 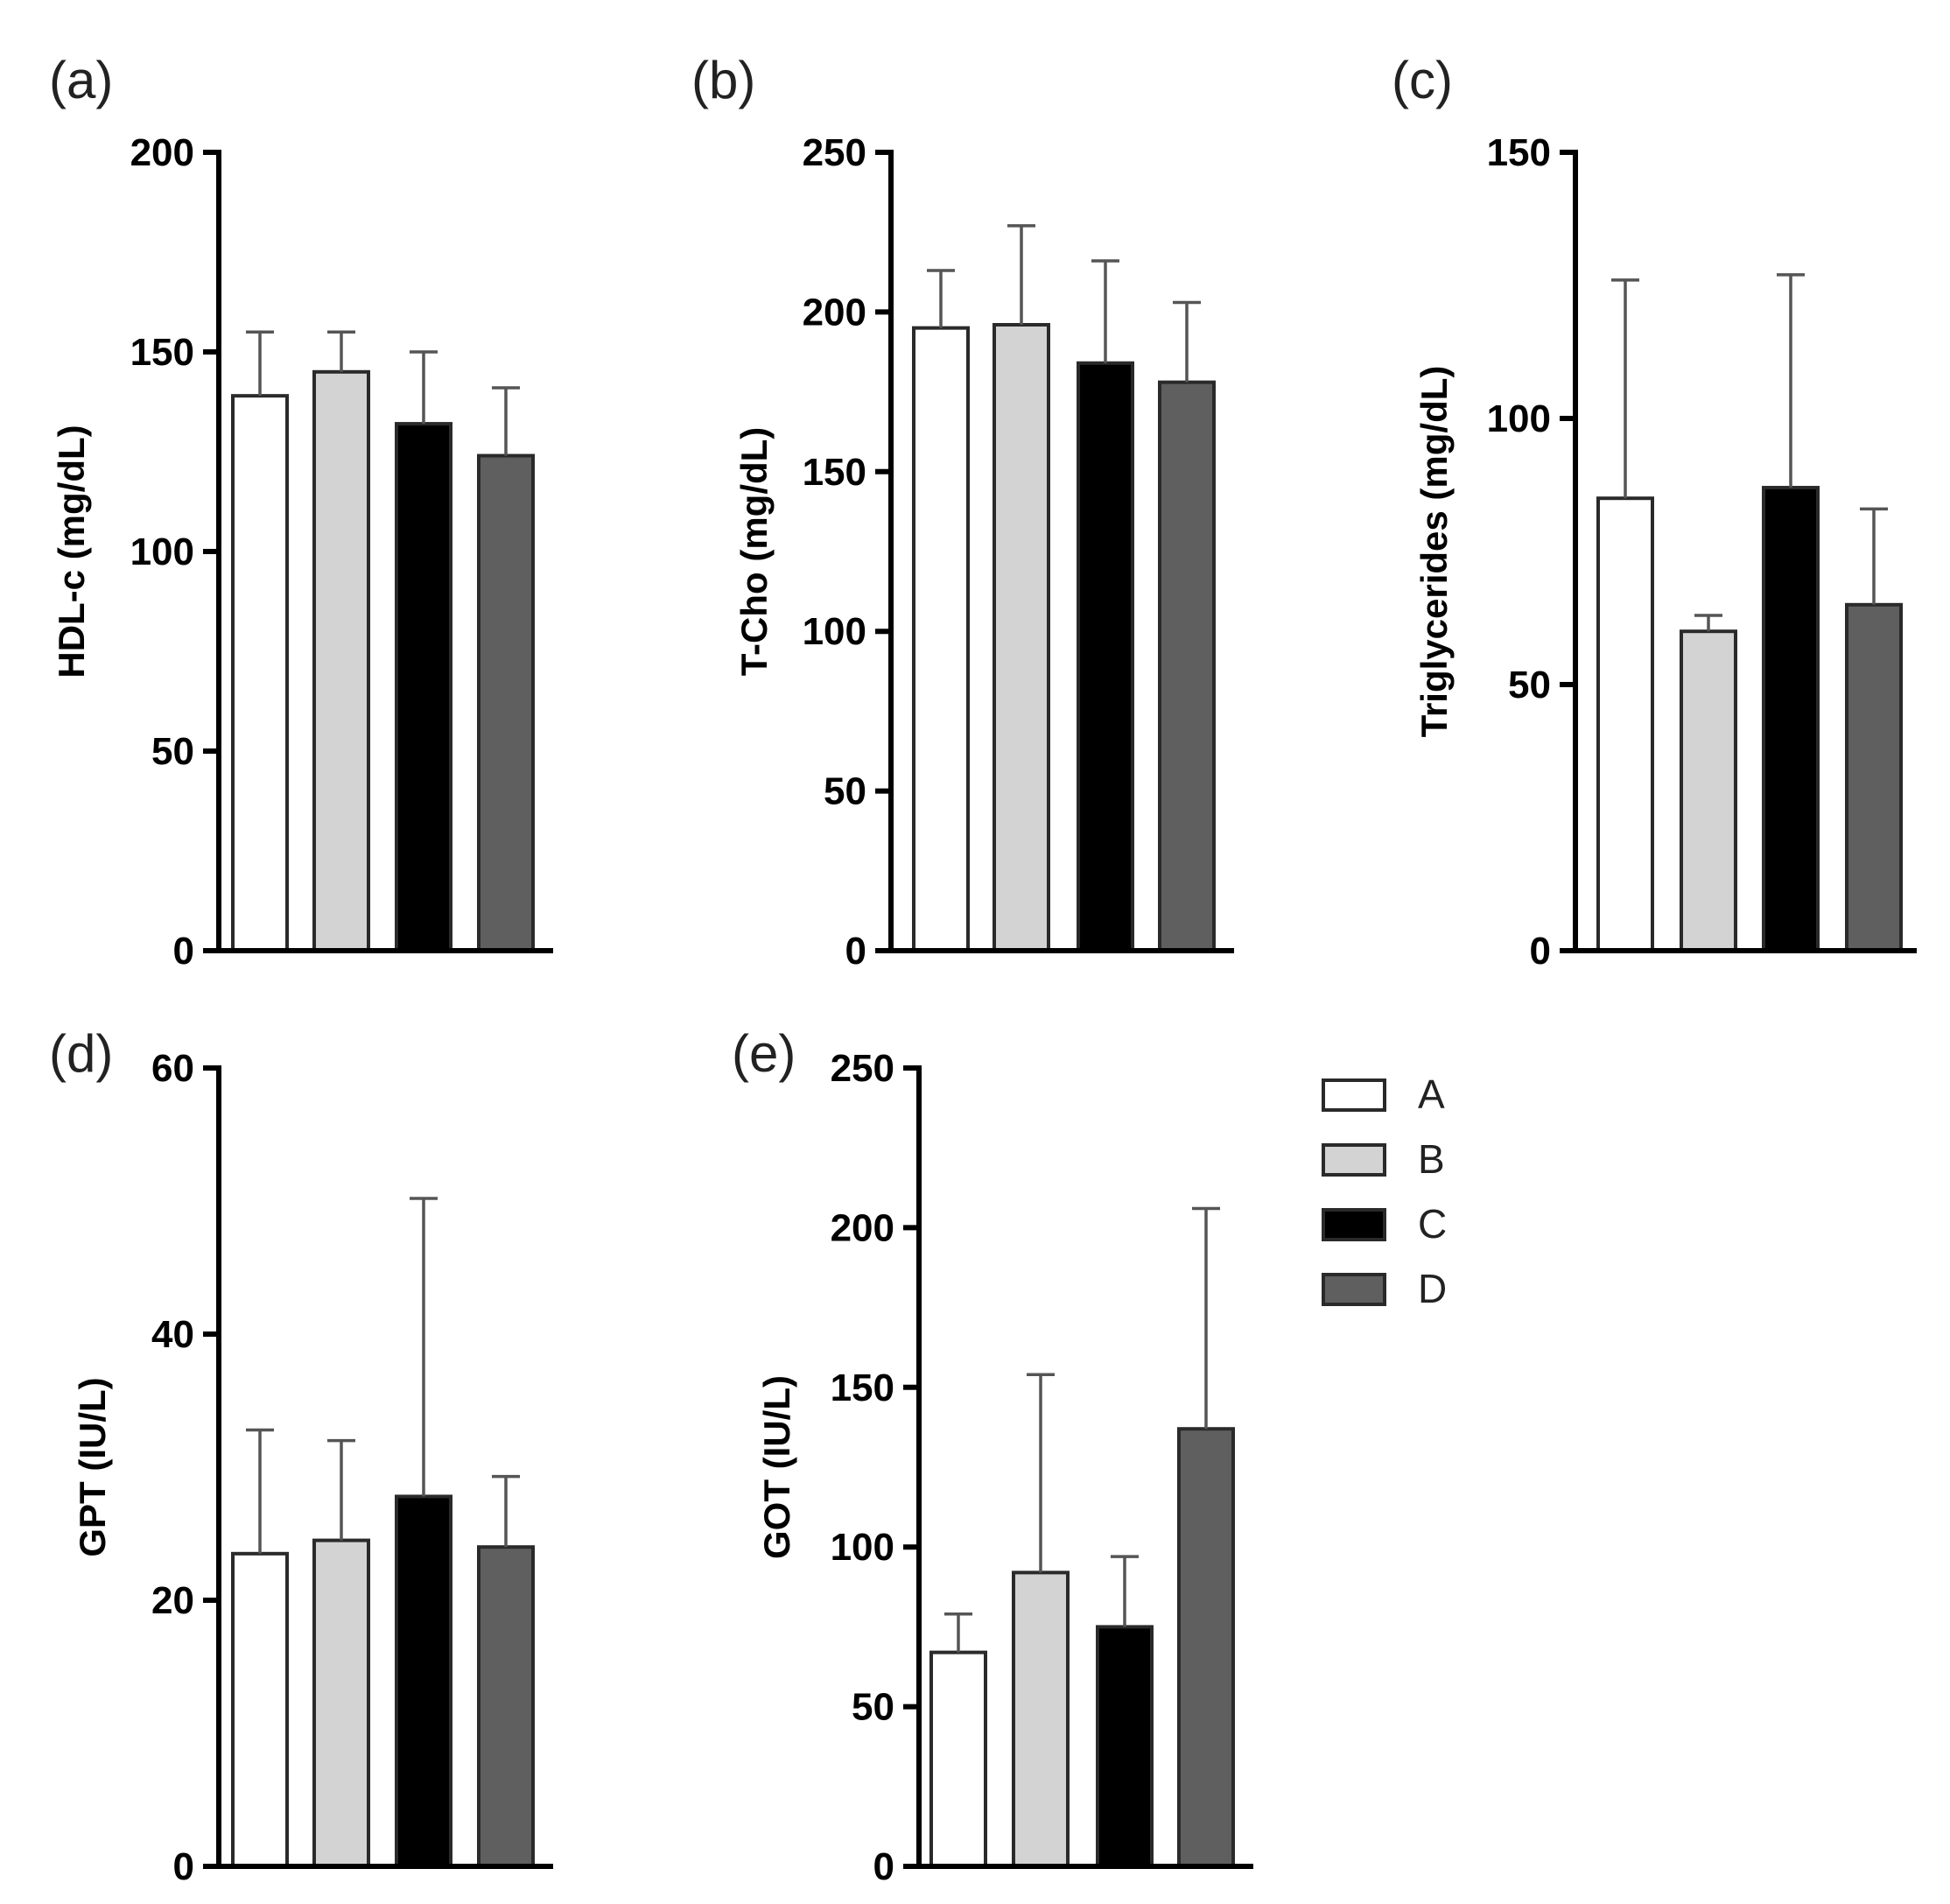 What do you see at coordinates (301, 512) in the screenshot?
I see `panel-a: (a) HDL-c (mg/dL) 0 50 100 150 200` at bounding box center [301, 512].